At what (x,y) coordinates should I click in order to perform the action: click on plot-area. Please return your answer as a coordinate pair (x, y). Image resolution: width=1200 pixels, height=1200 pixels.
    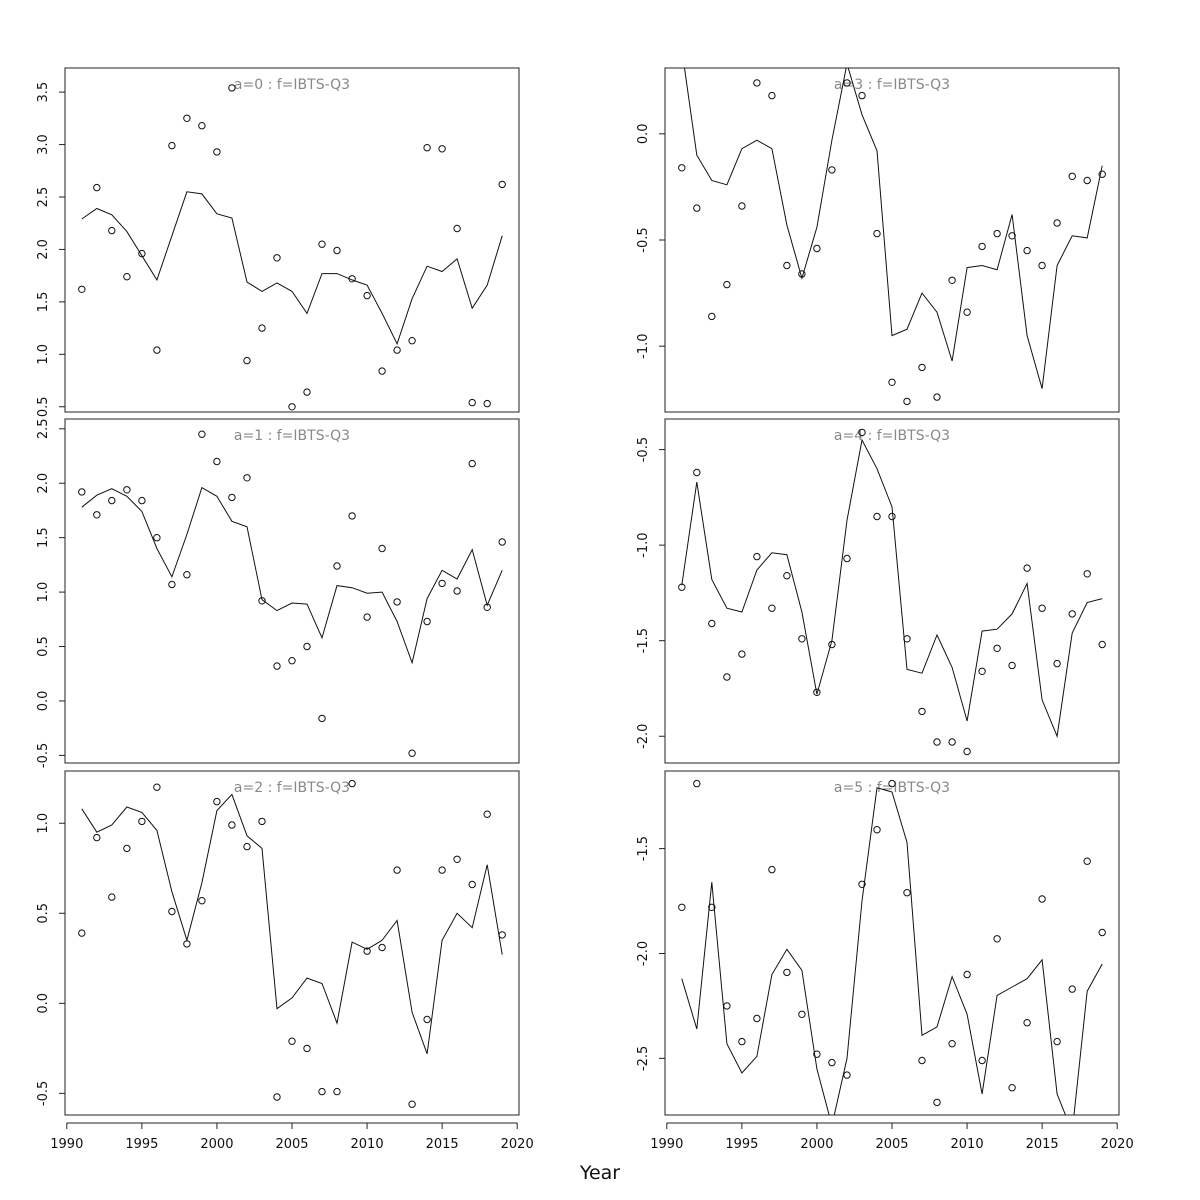
    Looking at the image, I should click on (292, 943).